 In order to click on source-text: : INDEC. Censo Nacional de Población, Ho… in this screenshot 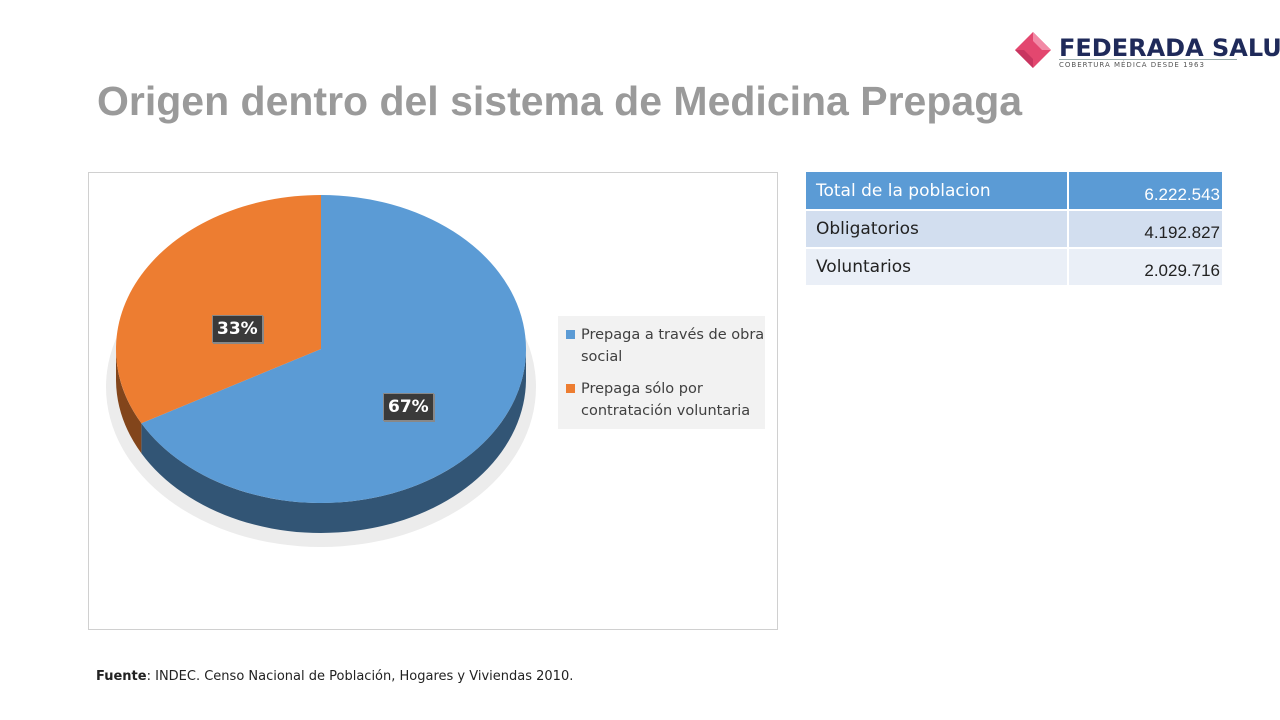, I will do `click(360, 676)`.